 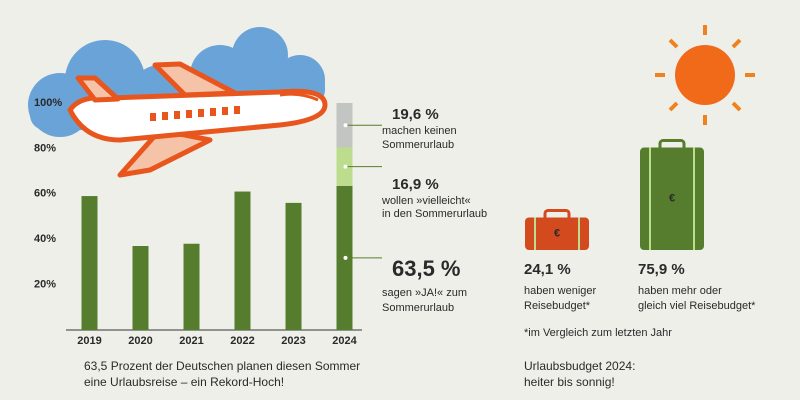 I want to click on value-label: 24,1 %, so click(x=547, y=269).